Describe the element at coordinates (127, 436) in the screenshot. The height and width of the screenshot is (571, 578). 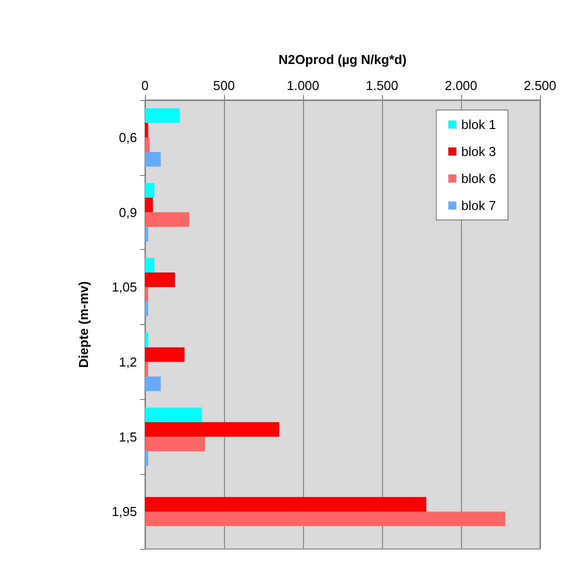
I see `y-tick-label: 1,5` at that location.